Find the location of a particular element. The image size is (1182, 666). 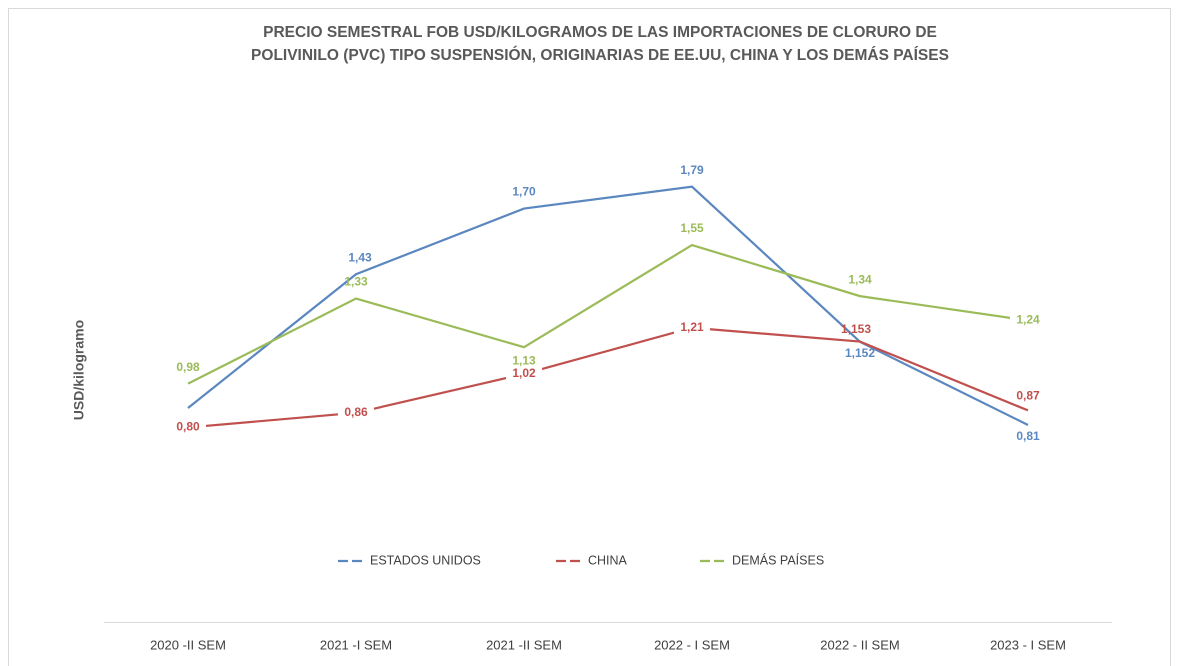

data-label: 1,33 is located at coordinates (356, 282).